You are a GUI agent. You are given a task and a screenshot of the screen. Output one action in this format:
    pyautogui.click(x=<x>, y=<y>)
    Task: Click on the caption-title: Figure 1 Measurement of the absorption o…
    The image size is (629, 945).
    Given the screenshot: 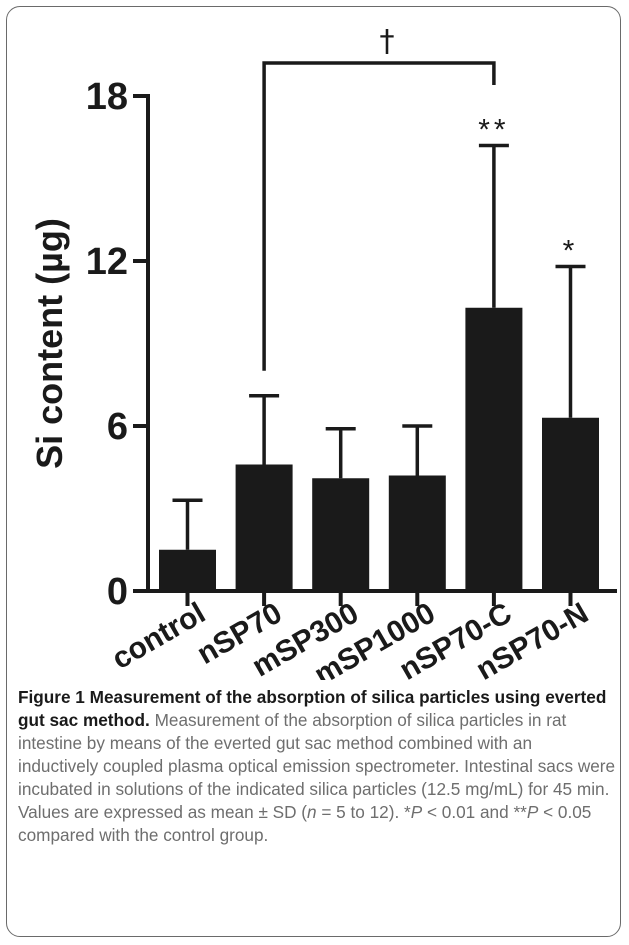 What is the action you would take?
    pyautogui.click(x=312, y=708)
    